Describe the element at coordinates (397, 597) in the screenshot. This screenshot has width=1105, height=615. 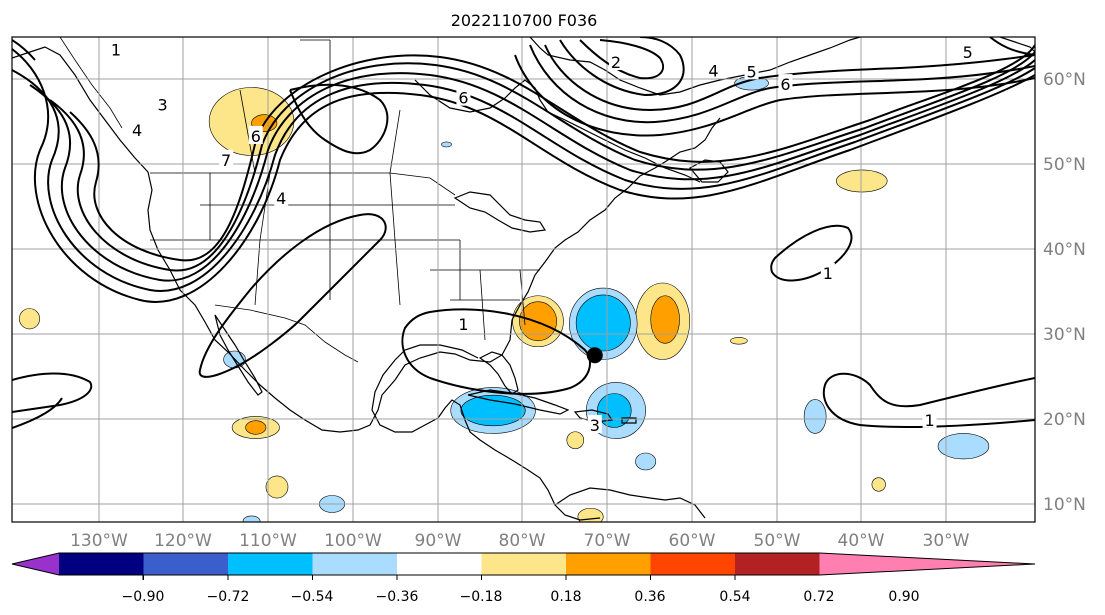
I see `colorbar-tick-label: −0.36` at that location.